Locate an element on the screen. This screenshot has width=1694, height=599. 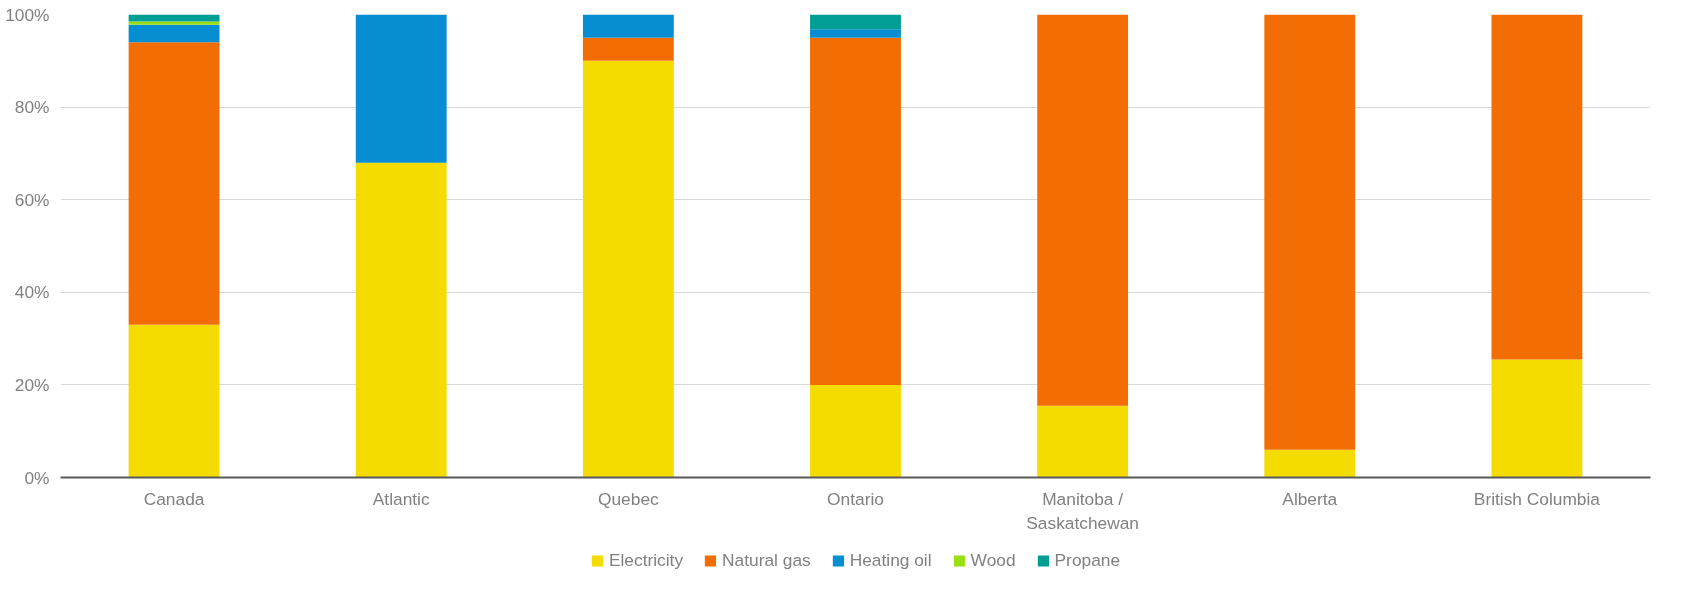
y-tick-label: 80% is located at coordinates (32, 107).